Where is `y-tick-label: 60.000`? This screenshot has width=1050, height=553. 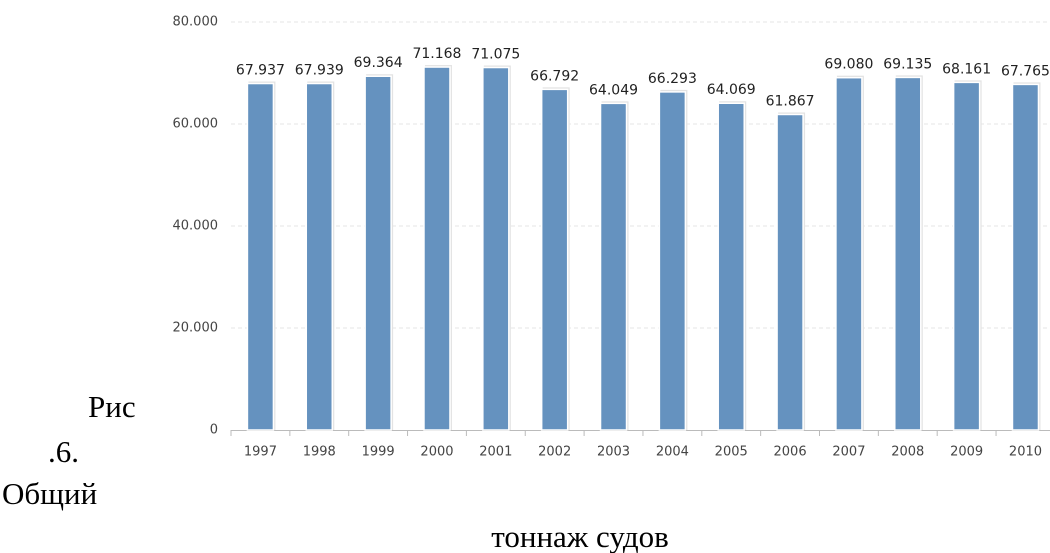
y-tick-label: 60.000 is located at coordinates (196, 124).